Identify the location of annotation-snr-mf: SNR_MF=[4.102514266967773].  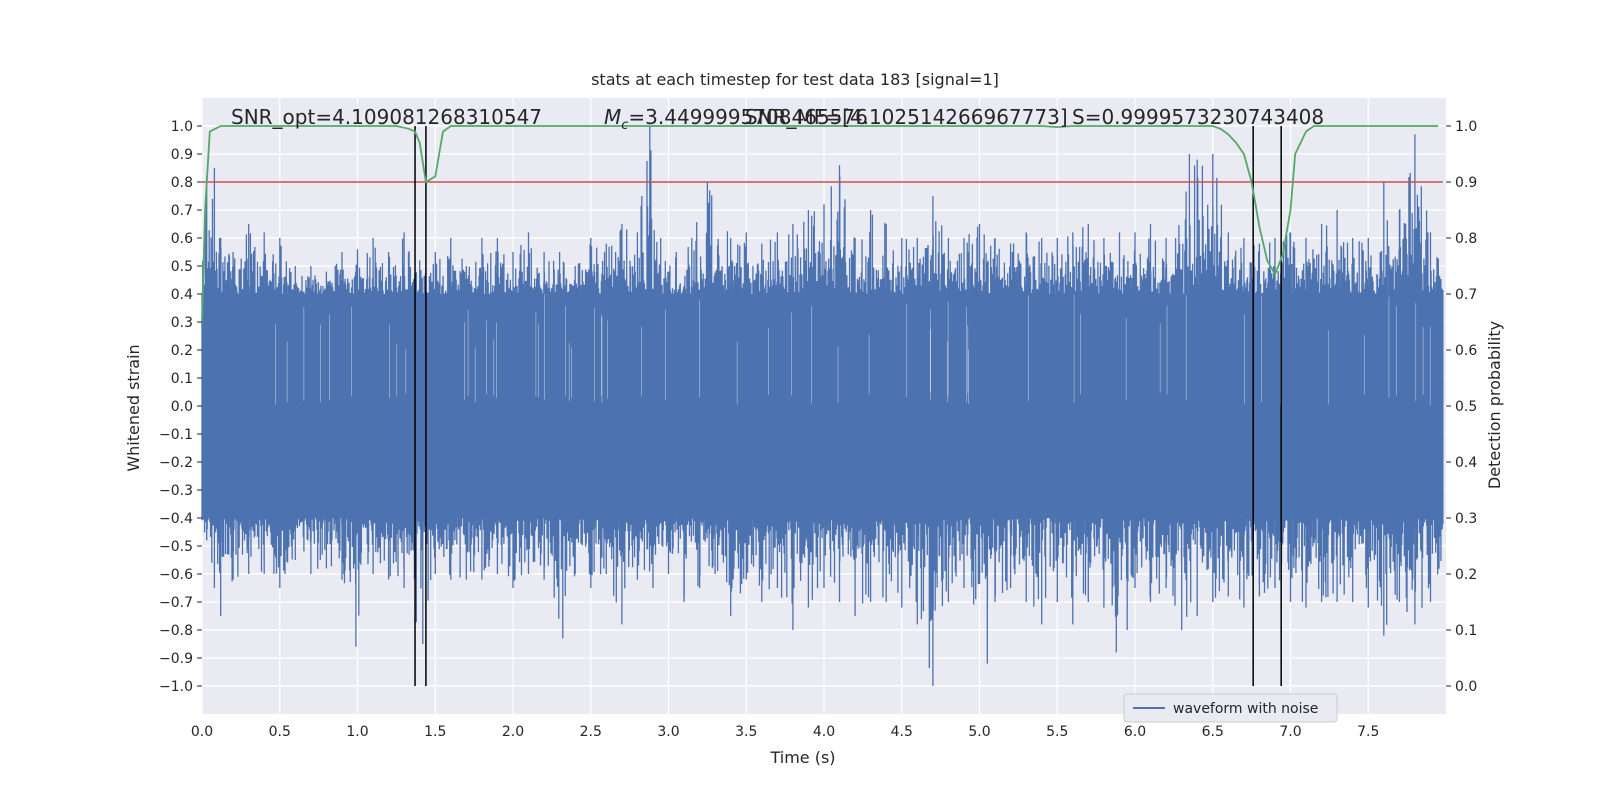
(906, 117).